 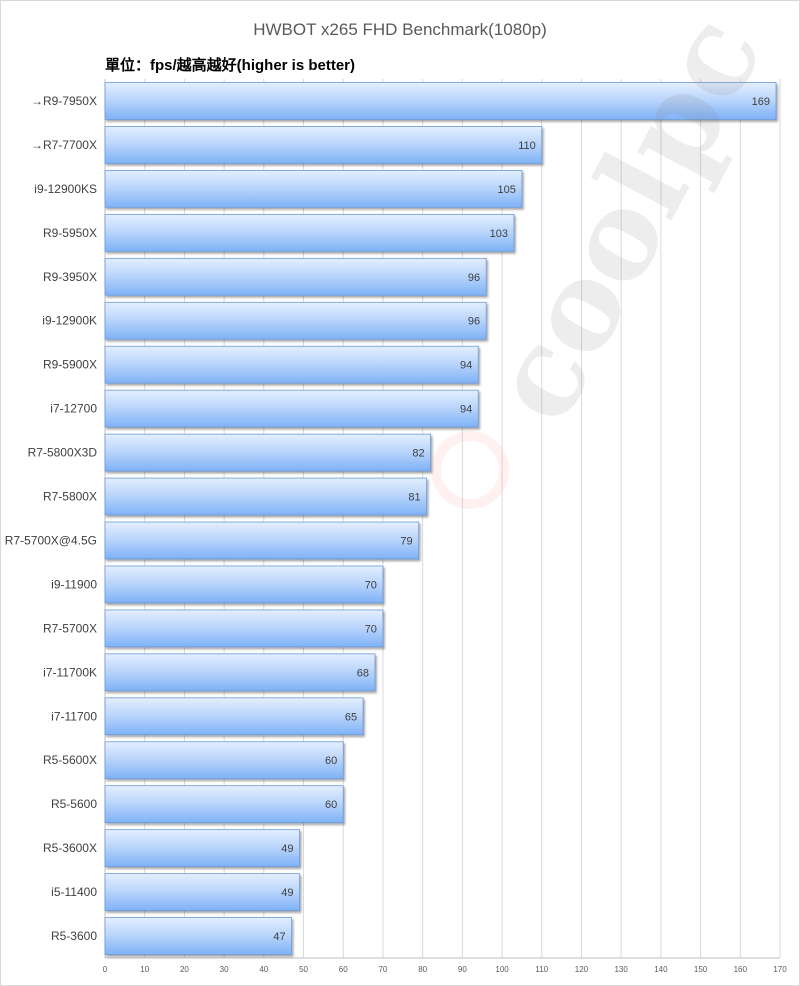 I want to click on x-tick-label: 30, so click(x=224, y=969).